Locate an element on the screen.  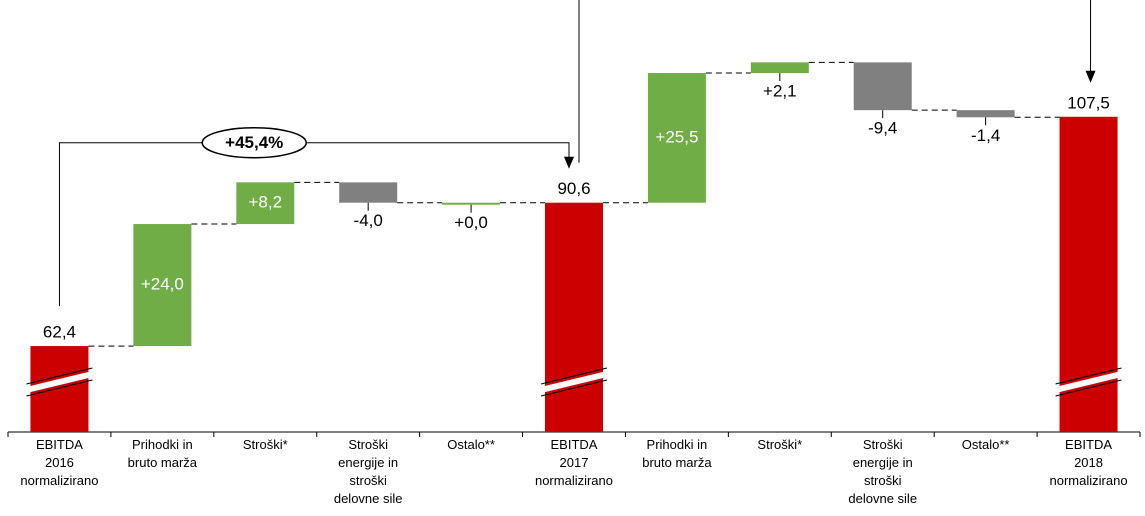
value-label: +8,2 is located at coordinates (265, 202).